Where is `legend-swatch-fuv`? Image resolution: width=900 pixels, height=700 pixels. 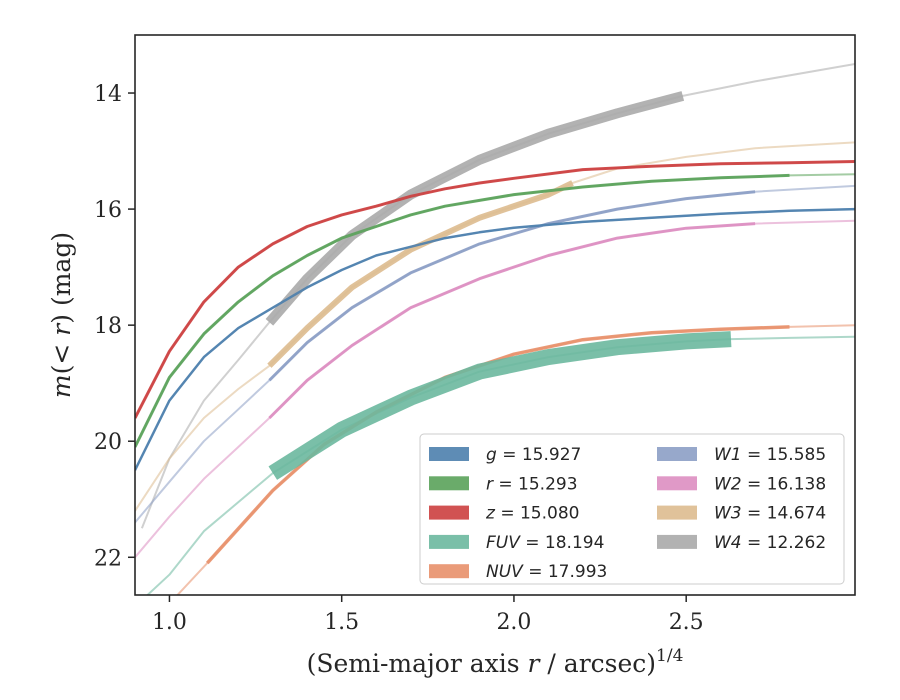 legend-swatch-fuv is located at coordinates (449, 541).